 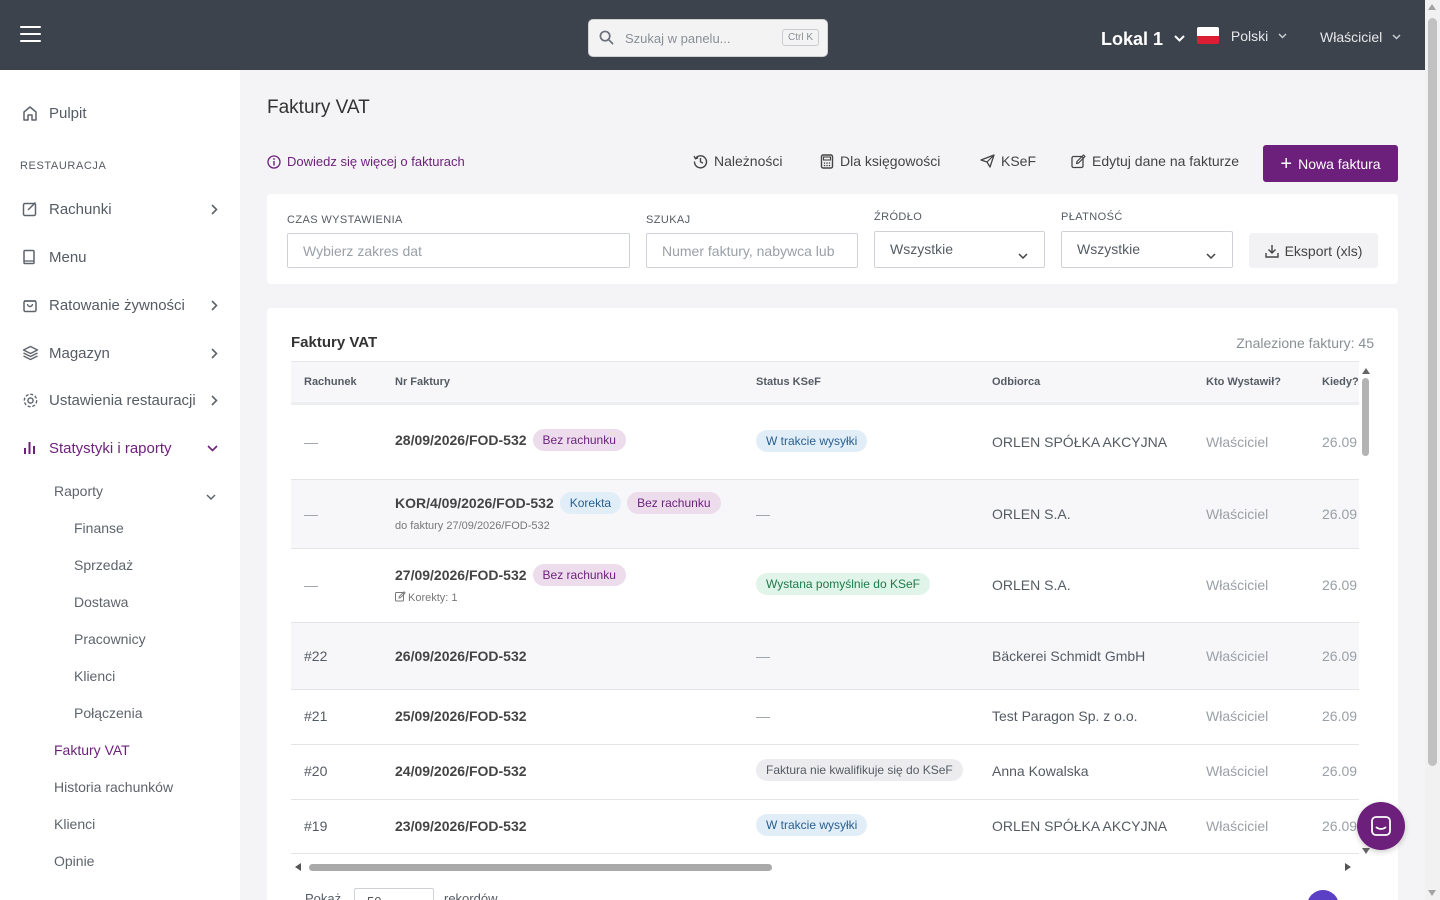 I want to click on per-page-input: 50, so click(x=394, y=894).